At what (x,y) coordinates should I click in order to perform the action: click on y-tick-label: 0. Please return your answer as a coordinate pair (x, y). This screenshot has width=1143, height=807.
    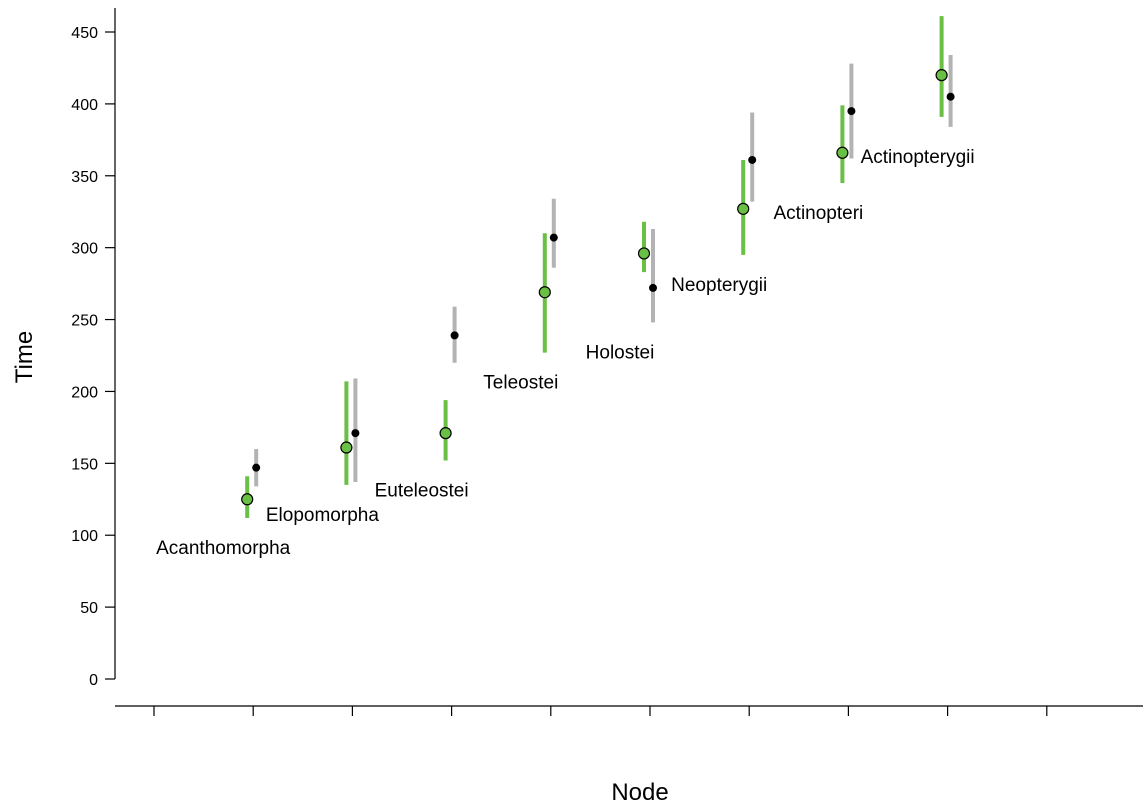
    Looking at the image, I should click on (93, 680).